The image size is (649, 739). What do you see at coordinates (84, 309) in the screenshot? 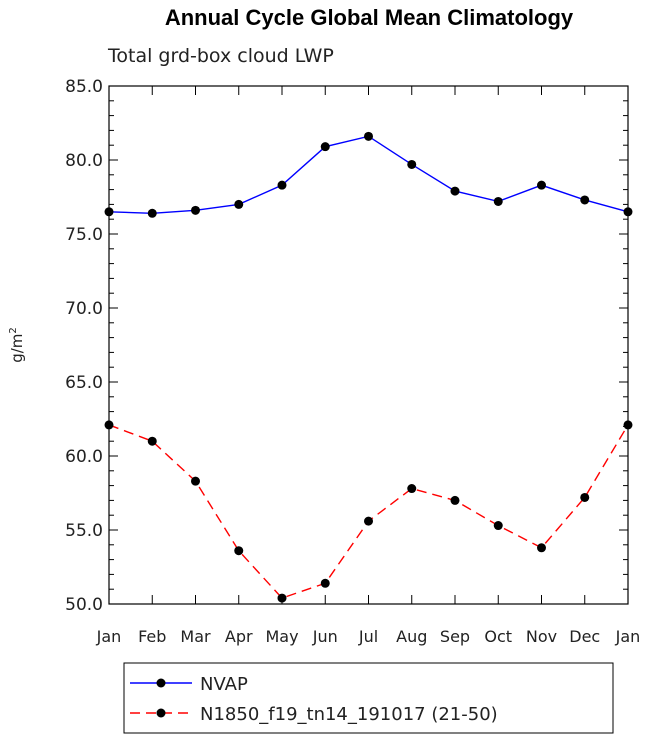
I see `y-tick-label: 70.0` at bounding box center [84, 309].